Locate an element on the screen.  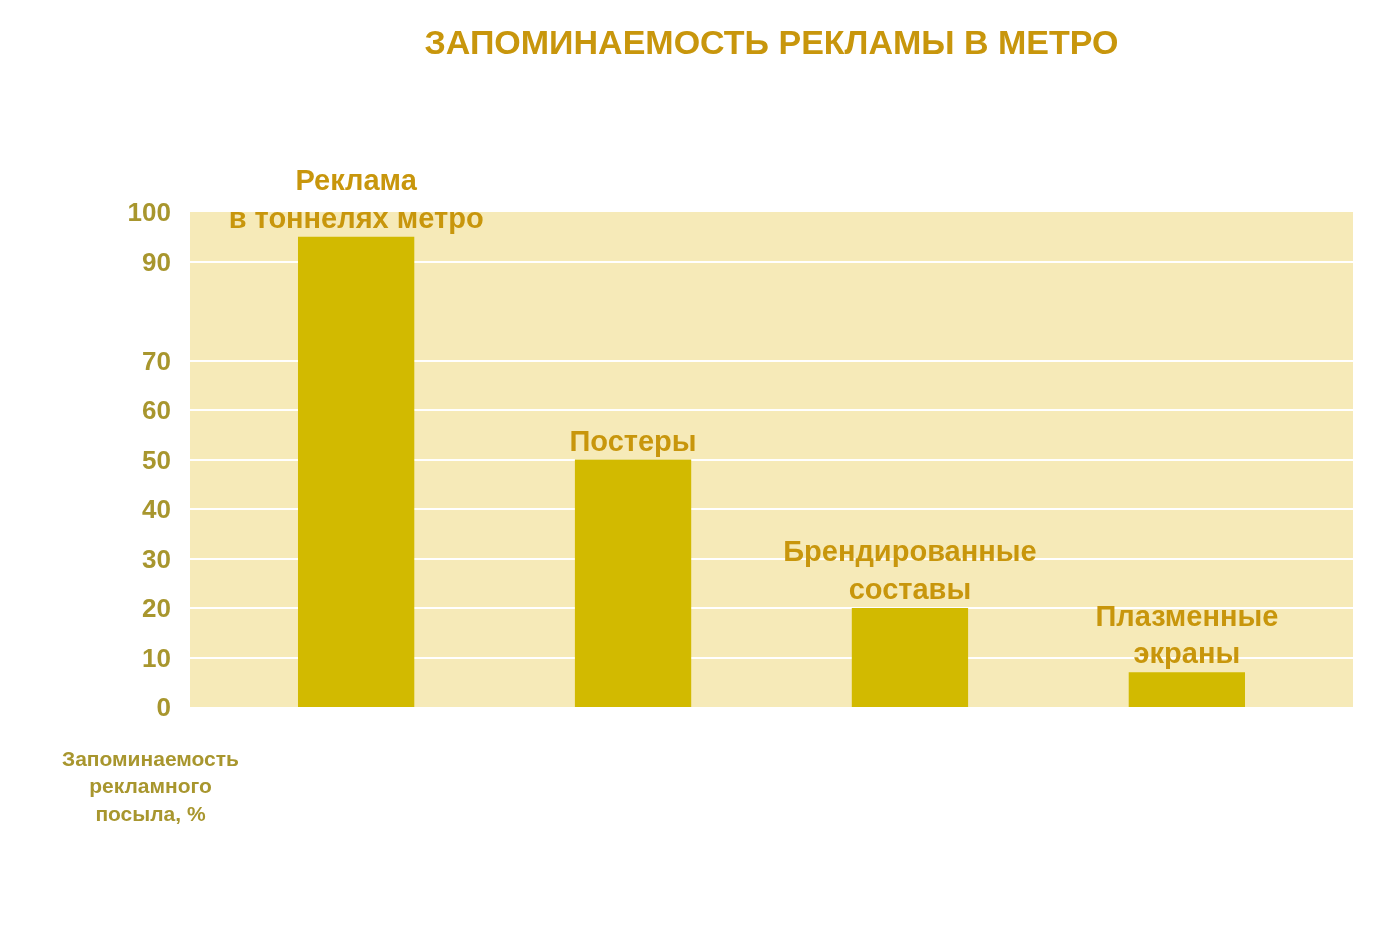
y-tick-label: 50 is located at coordinates (156, 459).